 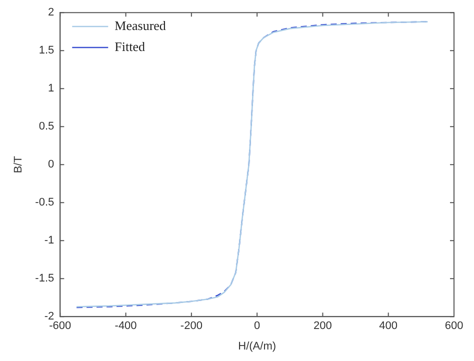 I want to click on x-tick-label: -200, so click(x=191, y=326).